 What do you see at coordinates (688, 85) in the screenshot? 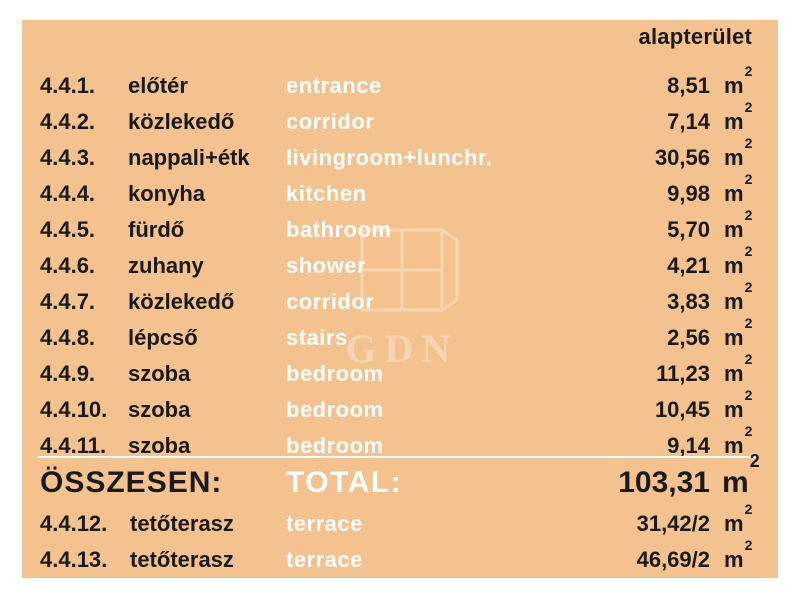
I see `room-area: 8,51` at bounding box center [688, 85].